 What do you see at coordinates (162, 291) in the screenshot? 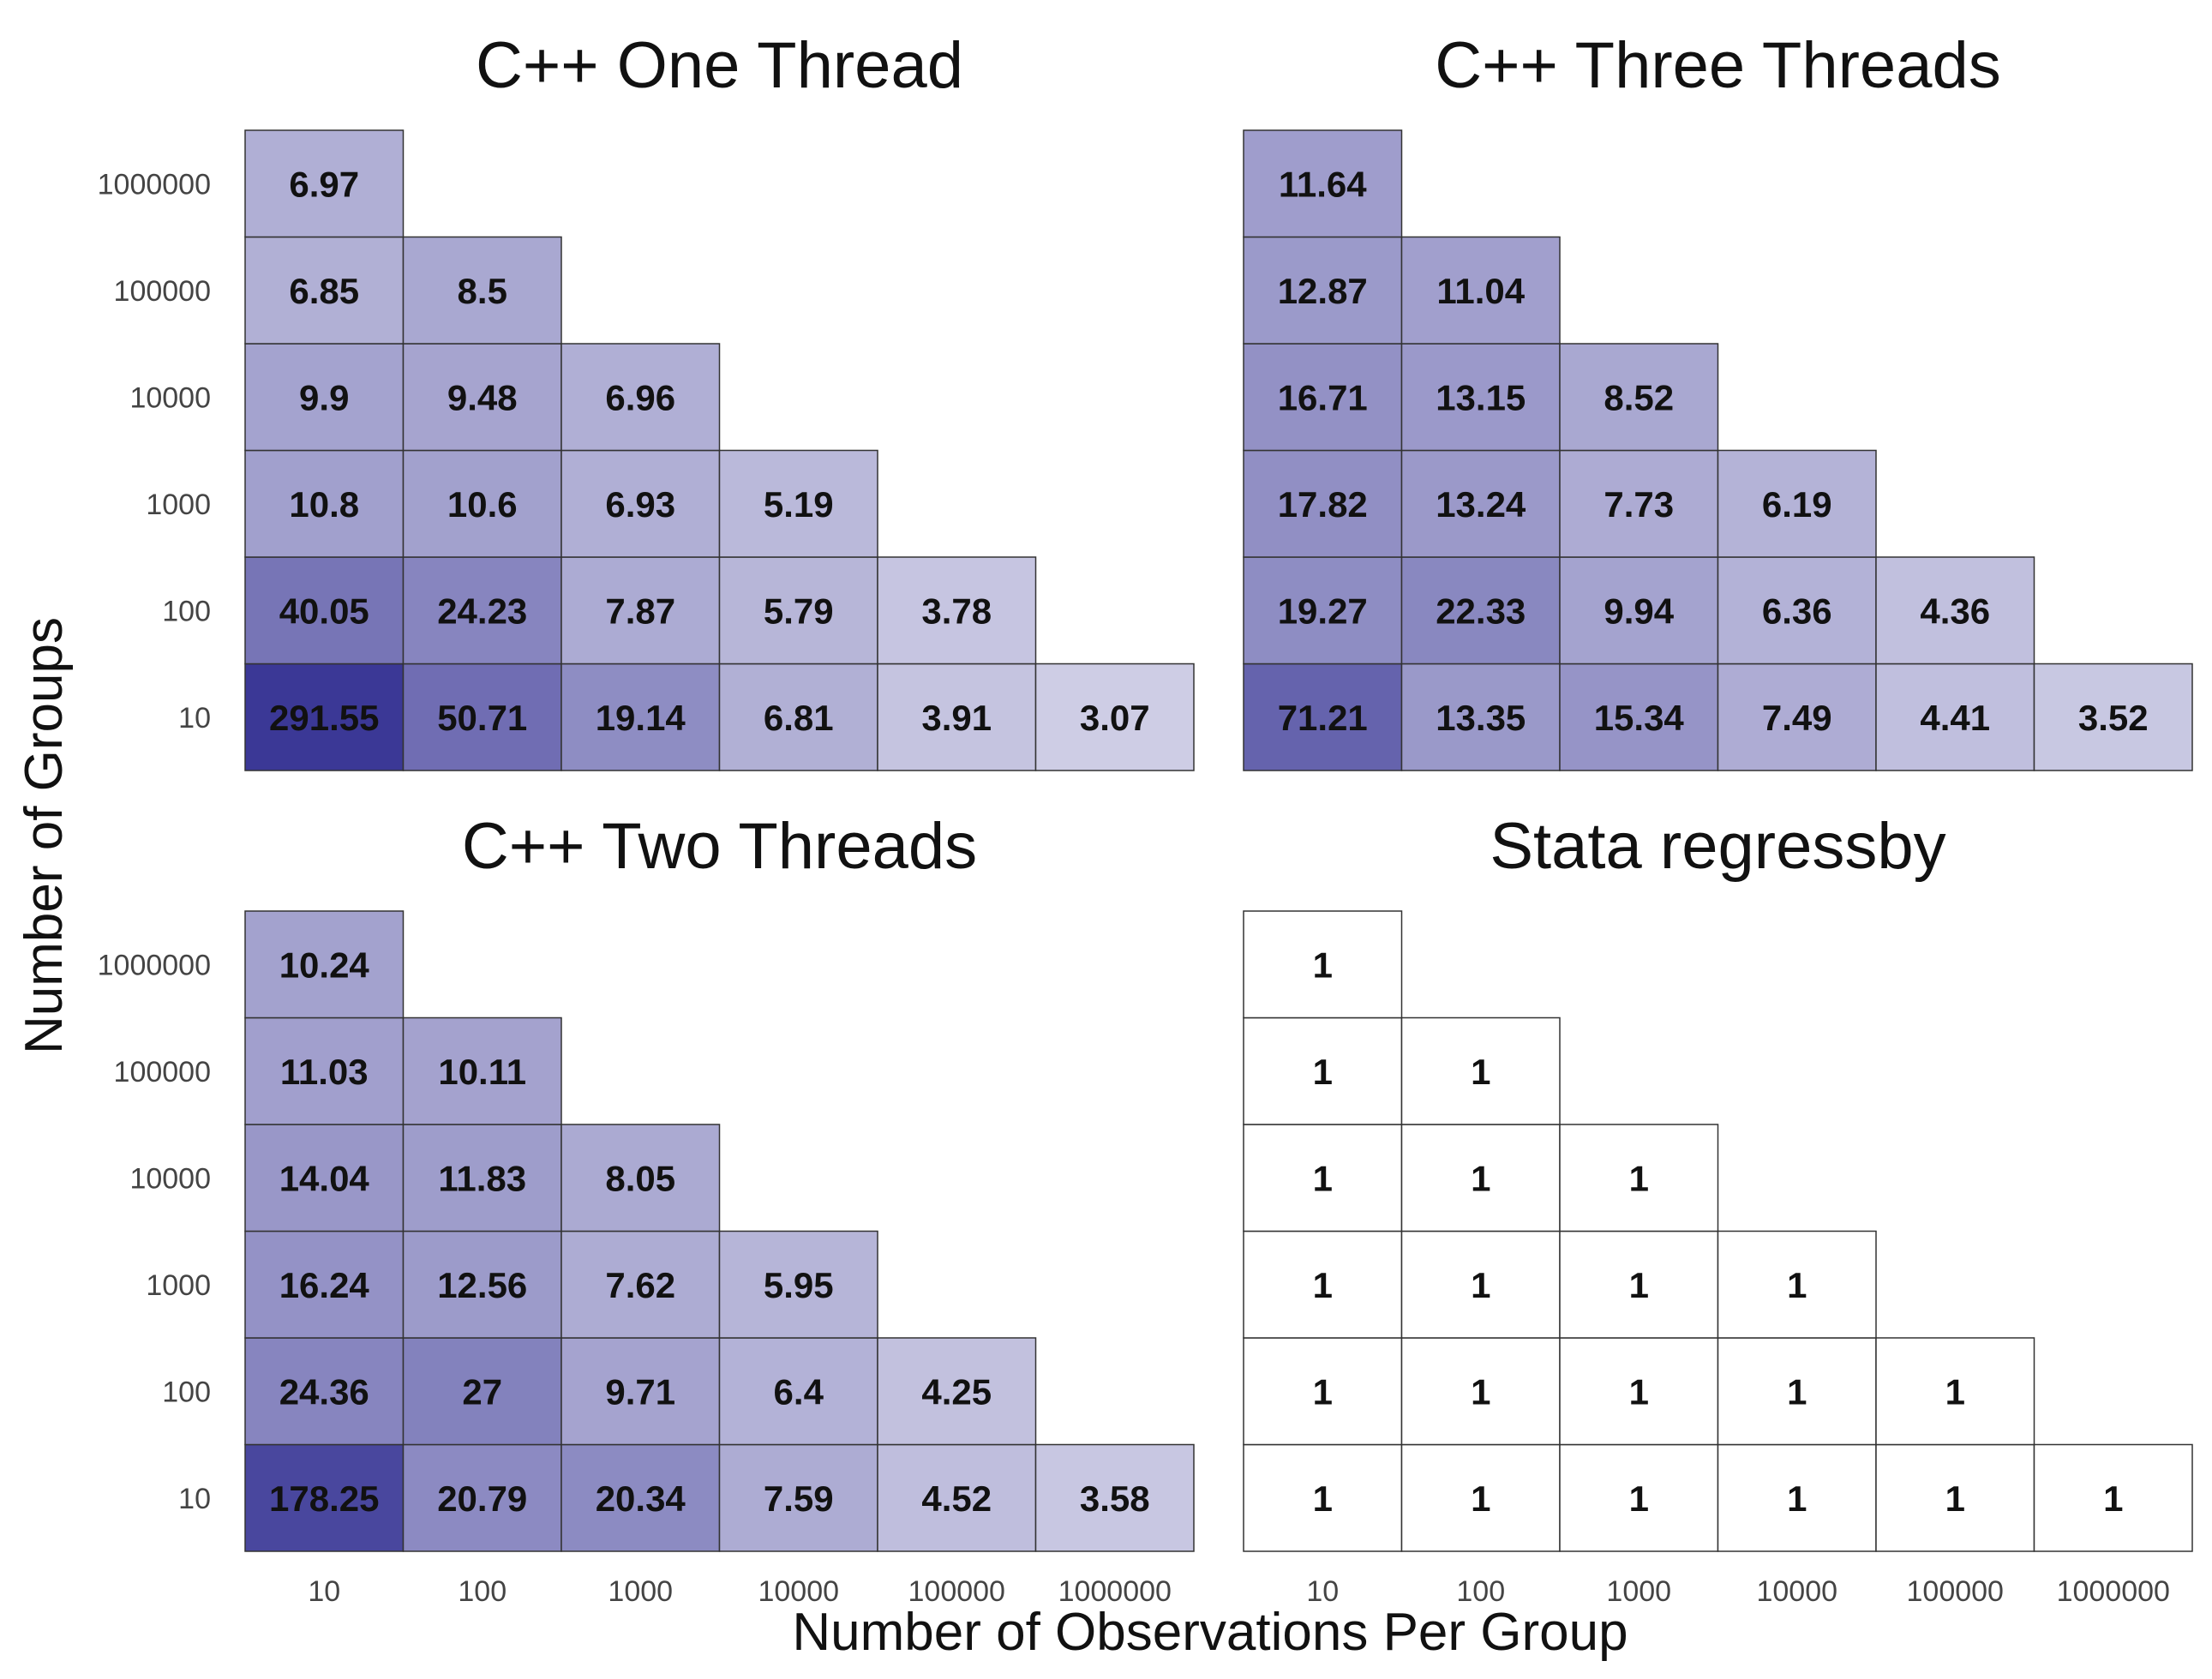
I see `y-tick-label: 100000` at bounding box center [162, 291].